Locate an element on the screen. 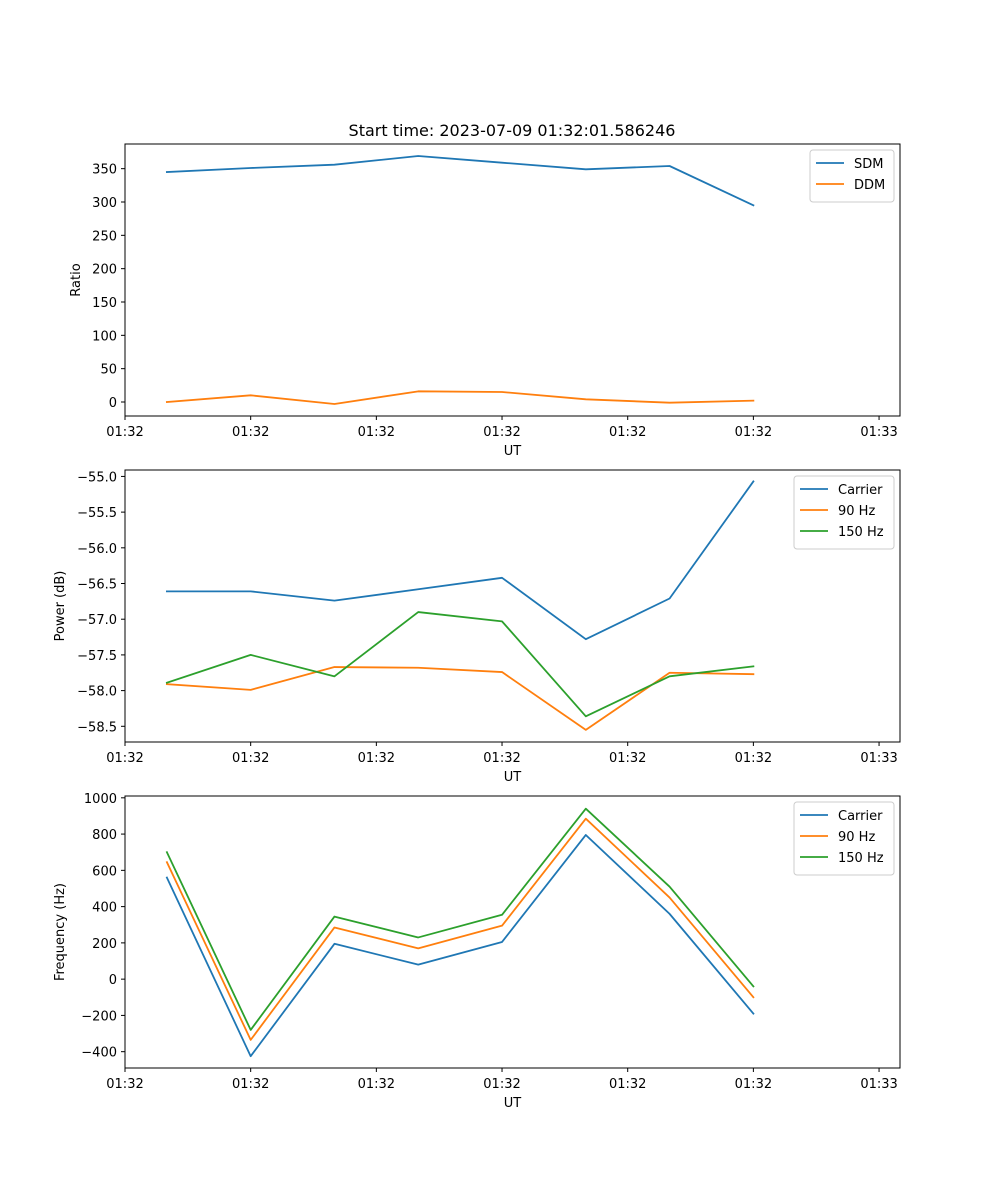 The height and width of the screenshot is (1200, 1000). frequency-legend-label: 150 Hz is located at coordinates (861, 858).